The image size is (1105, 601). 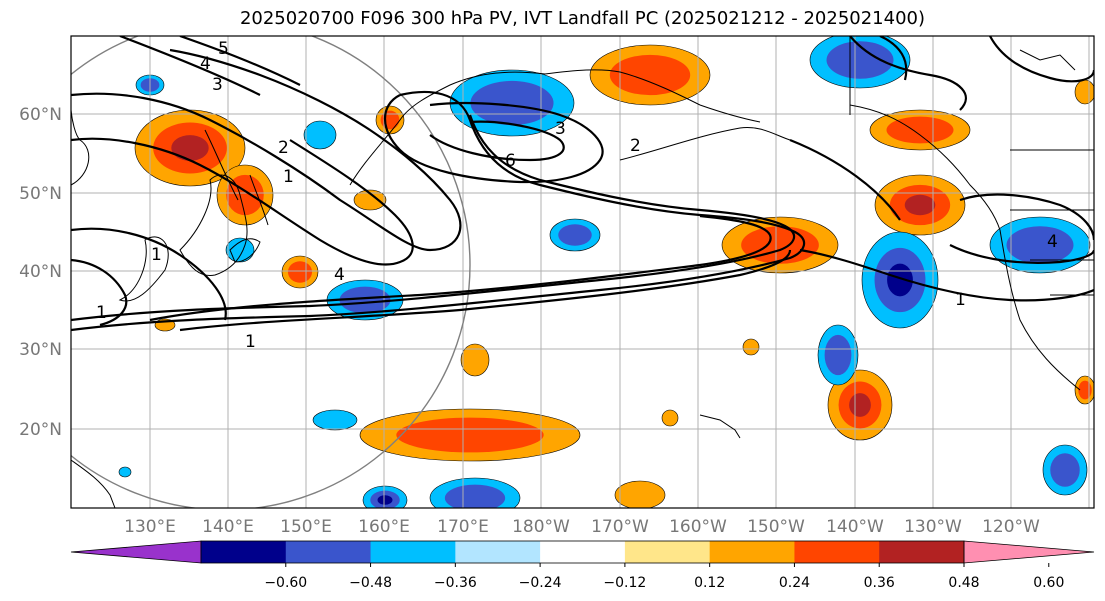 What do you see at coordinates (40, 350) in the screenshot?
I see `latitude-label: 30°N` at bounding box center [40, 350].